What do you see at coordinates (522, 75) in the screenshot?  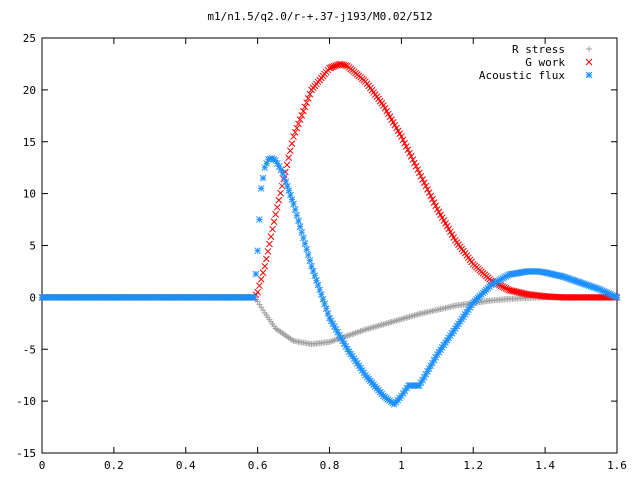 I see `legend-label-acoustic-flux: Acoustic flux` at bounding box center [522, 75].